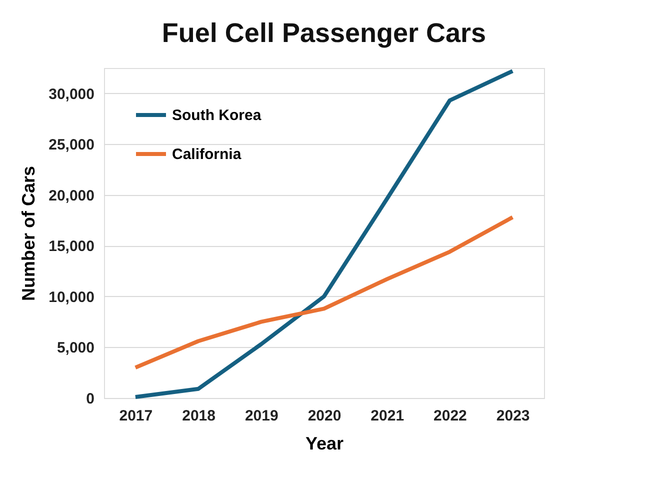 This screenshot has width=649, height=504. I want to click on y-tick-label: 10,000, so click(71, 297).